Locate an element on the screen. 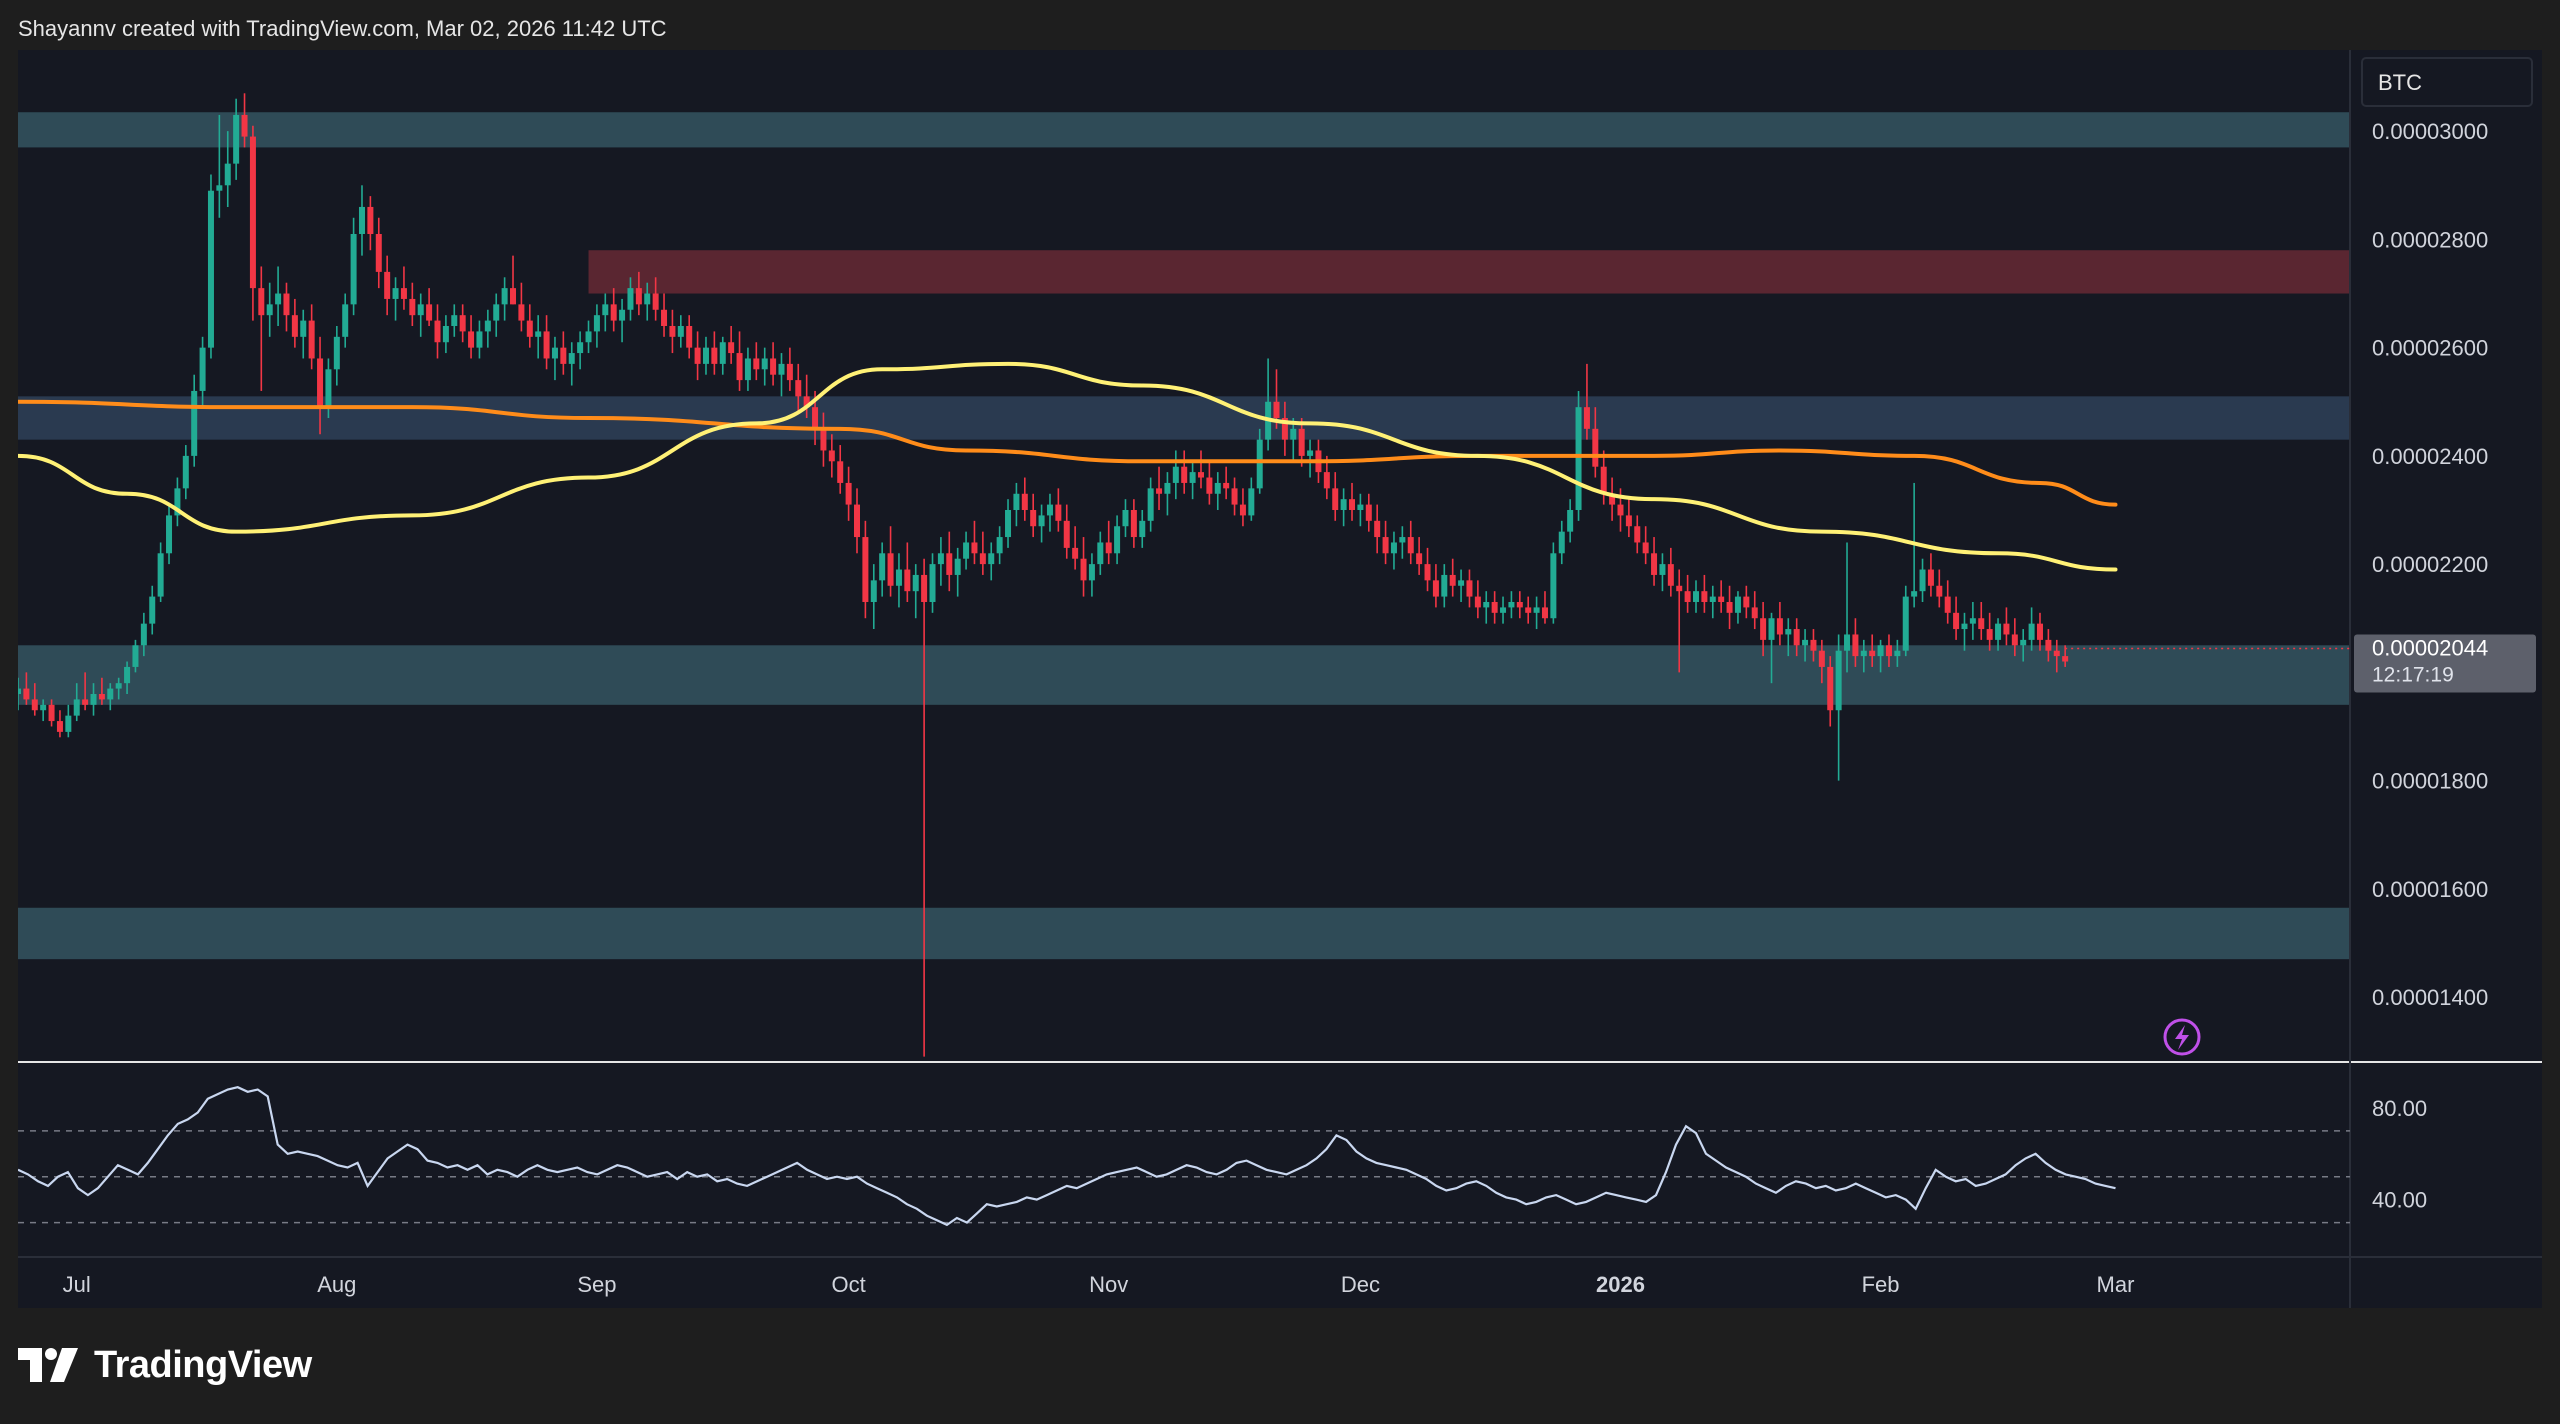 The height and width of the screenshot is (1424, 2560). time-tick-label: Oct is located at coordinates (848, 1284).